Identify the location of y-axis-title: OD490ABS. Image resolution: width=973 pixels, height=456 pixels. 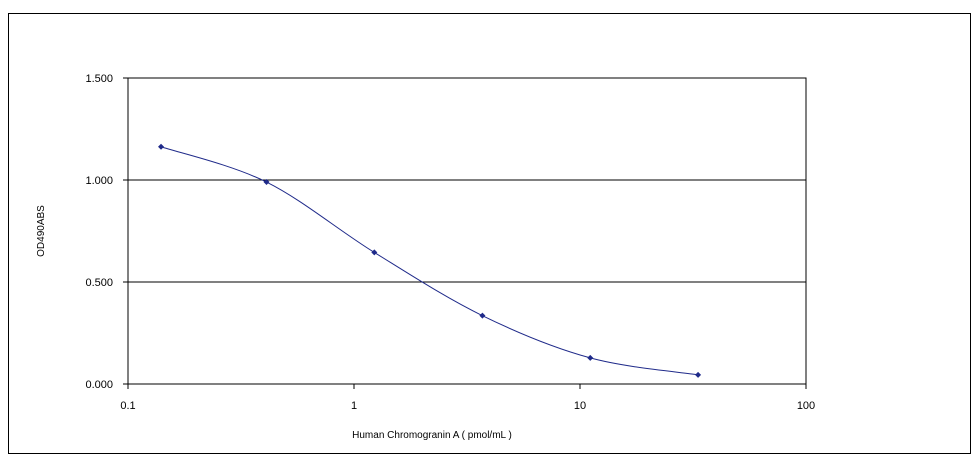
(41, 231).